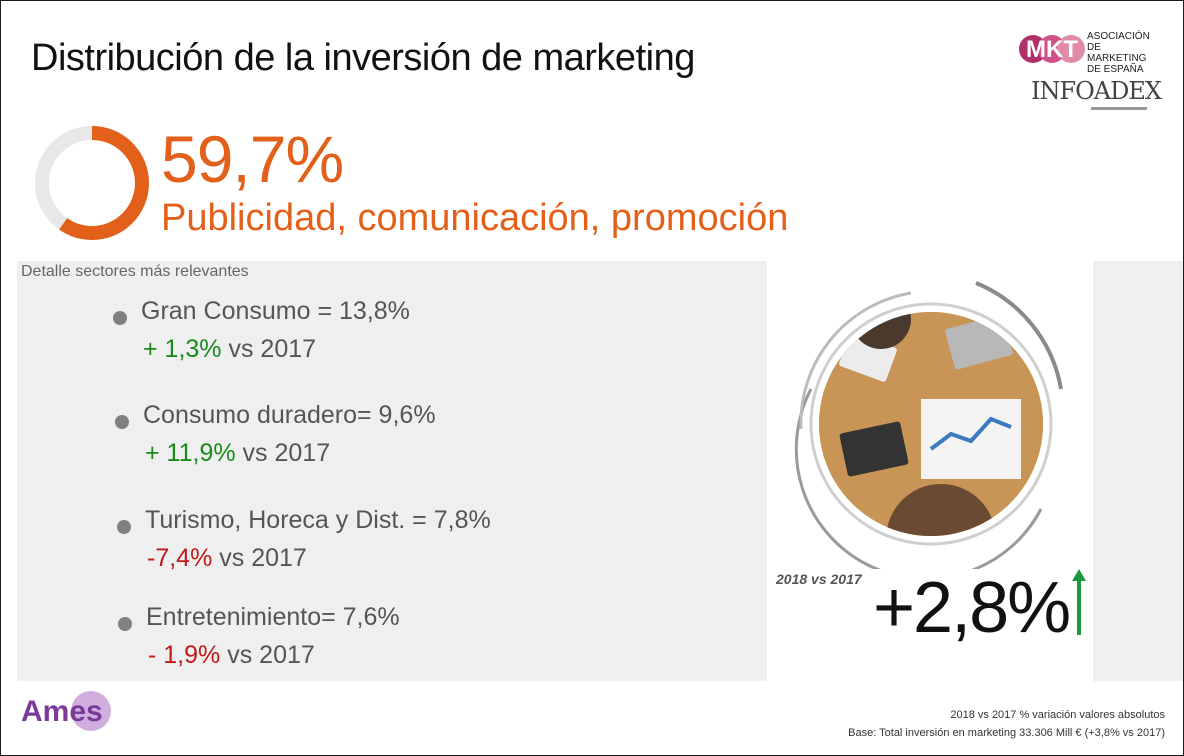  What do you see at coordinates (237, 453) in the screenshot?
I see `sector-change-line: + 11,9% vs 2017` at bounding box center [237, 453].